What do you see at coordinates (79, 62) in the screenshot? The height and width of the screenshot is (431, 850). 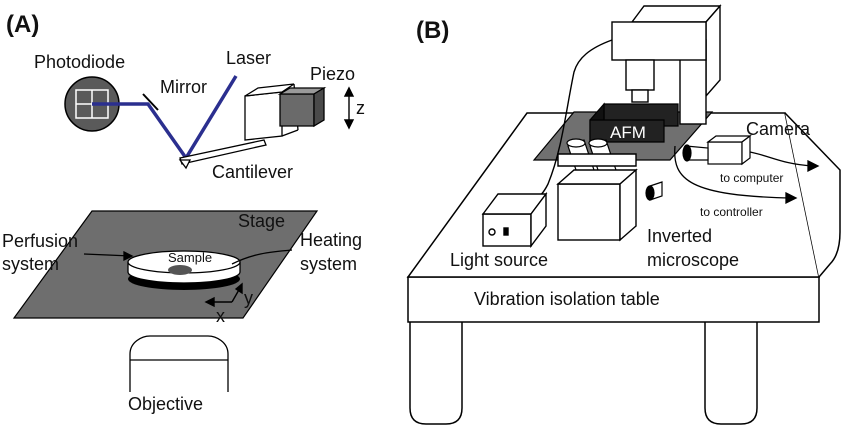 I see `photodiode-label: Photodiode` at bounding box center [79, 62].